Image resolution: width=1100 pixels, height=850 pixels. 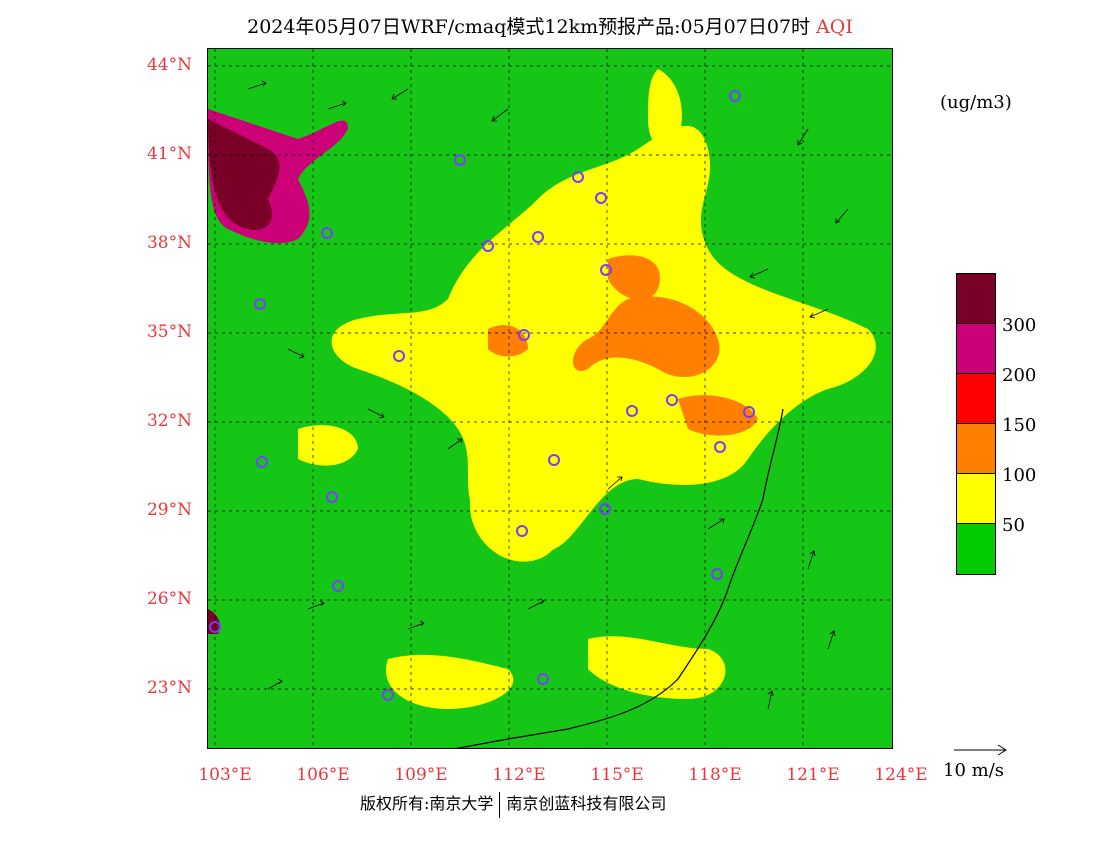 What do you see at coordinates (169, 154) in the screenshot?
I see `lat-label-41: 41°N` at bounding box center [169, 154].